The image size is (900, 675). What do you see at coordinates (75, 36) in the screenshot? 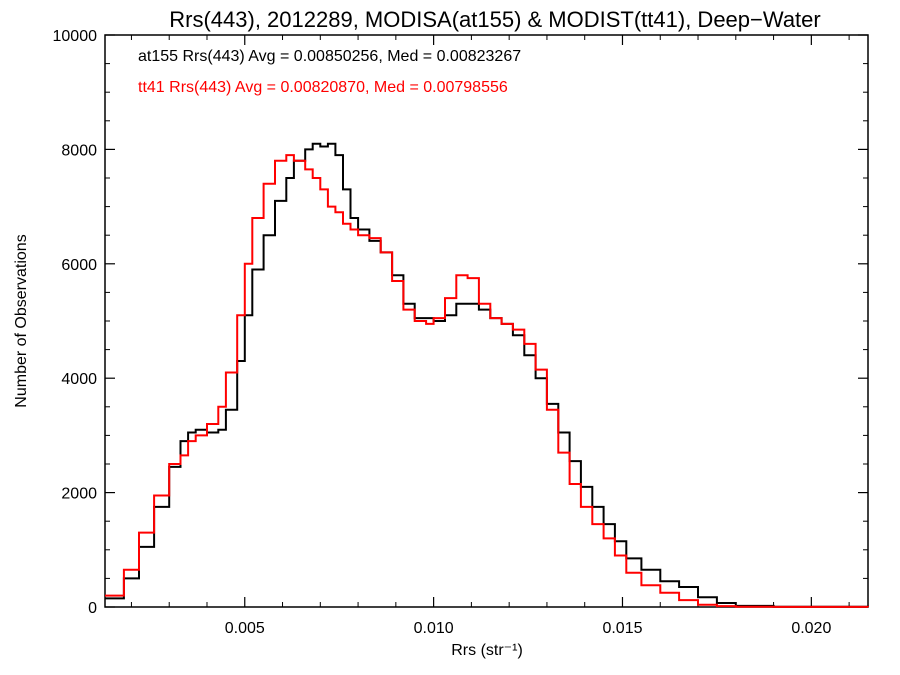
I see `y-tick-label: 10000` at bounding box center [75, 36].